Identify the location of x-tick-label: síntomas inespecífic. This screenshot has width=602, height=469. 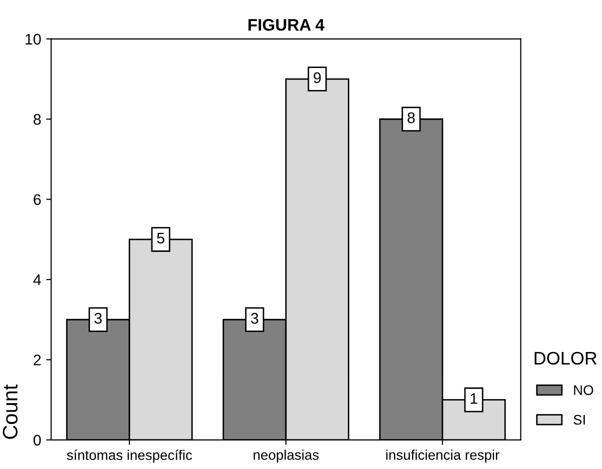
(129, 456).